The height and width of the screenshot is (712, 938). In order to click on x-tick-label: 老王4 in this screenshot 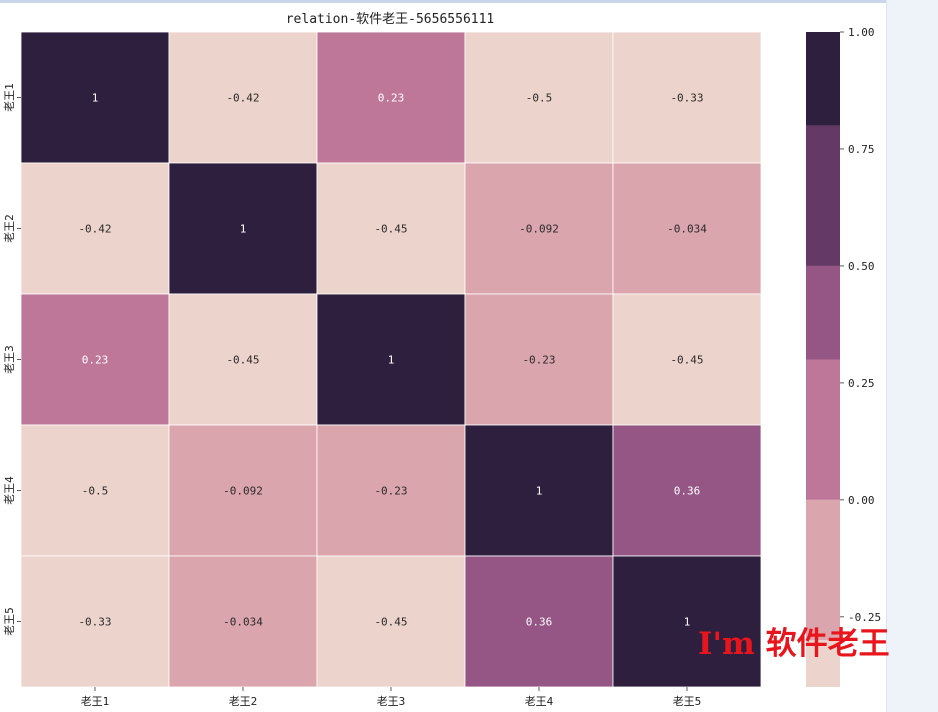, I will do `click(539, 701)`.